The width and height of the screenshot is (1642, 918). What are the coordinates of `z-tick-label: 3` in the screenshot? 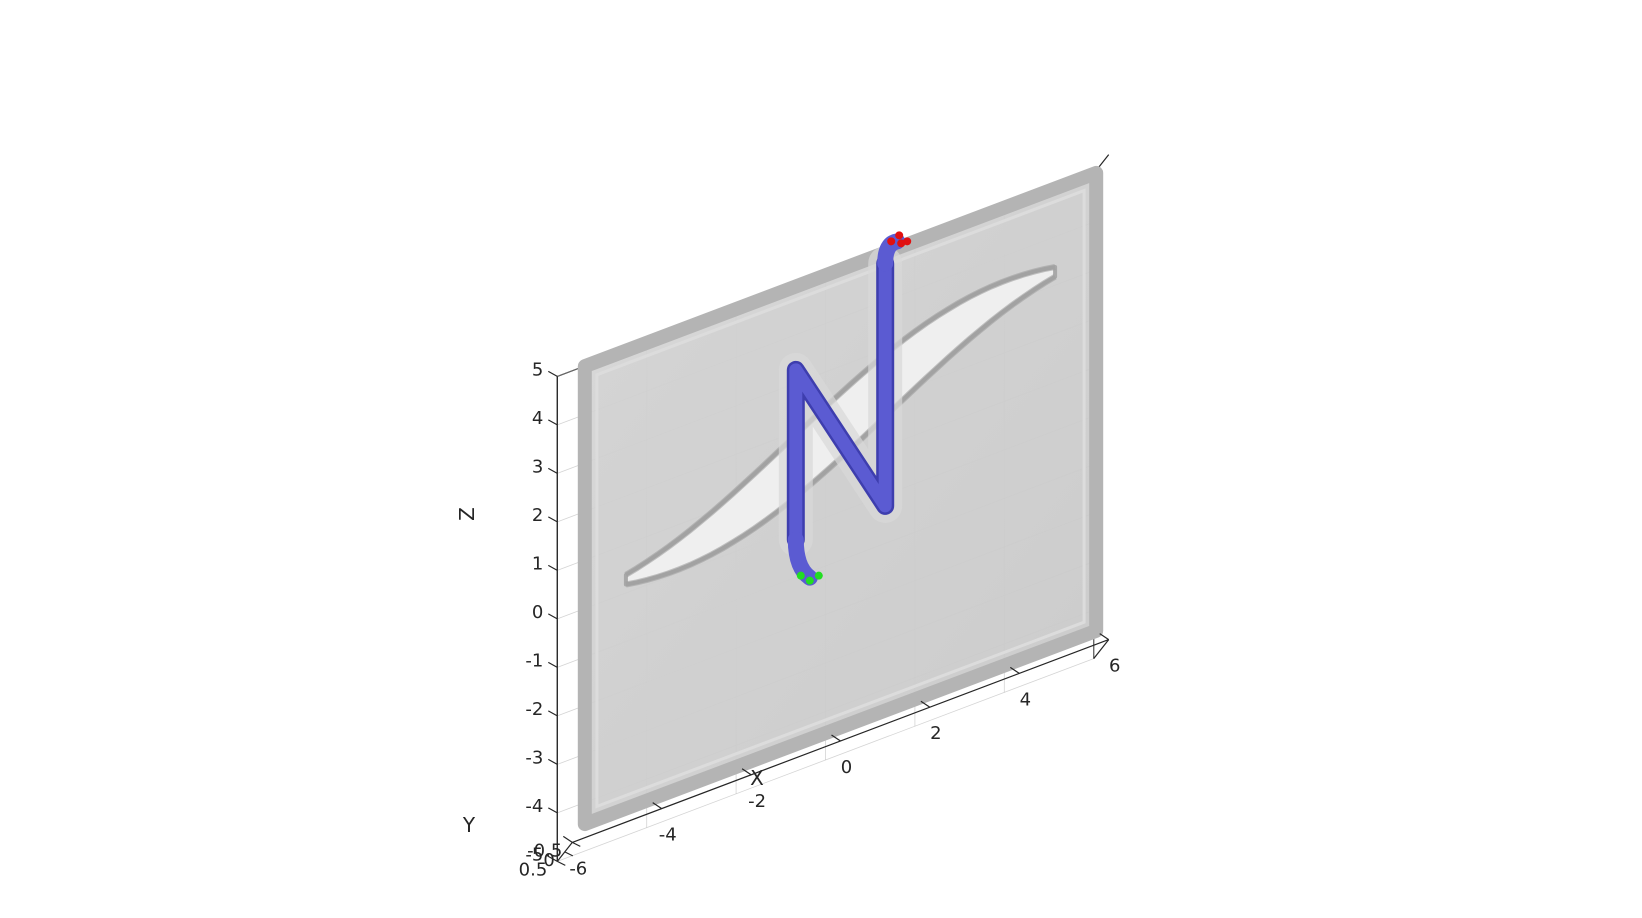 It's located at (537, 466).